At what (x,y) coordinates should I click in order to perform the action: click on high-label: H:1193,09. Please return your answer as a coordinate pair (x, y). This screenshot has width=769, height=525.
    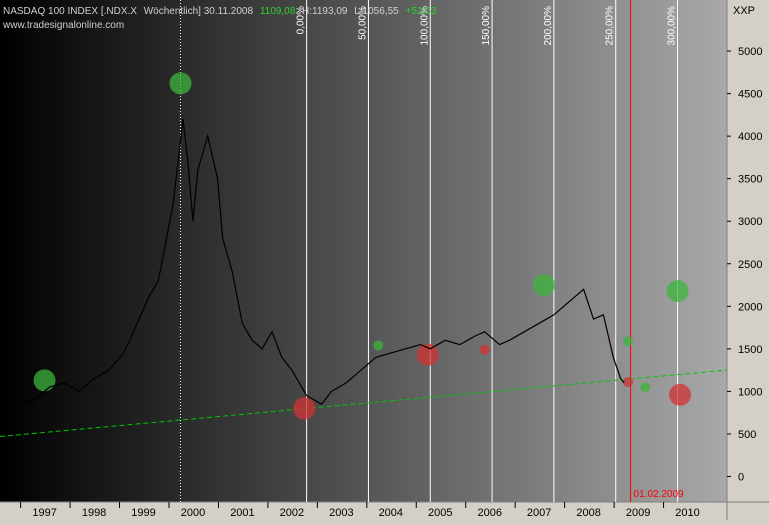
    Looking at the image, I should click on (325, 11).